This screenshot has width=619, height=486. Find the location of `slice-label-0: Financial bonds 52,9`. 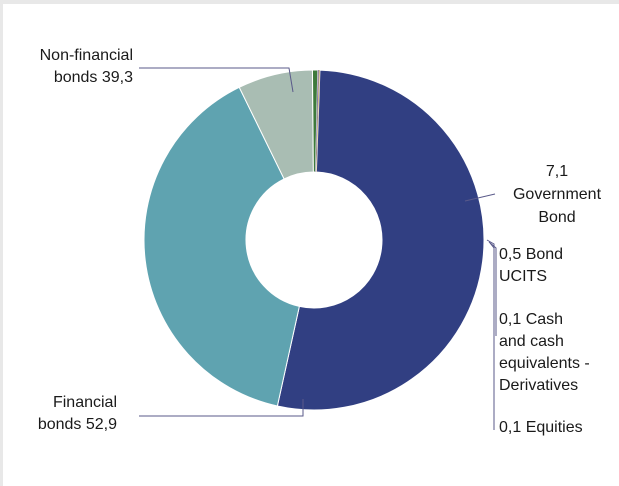

slice-label-0: Financial bonds 52,9 is located at coordinates (77, 413).